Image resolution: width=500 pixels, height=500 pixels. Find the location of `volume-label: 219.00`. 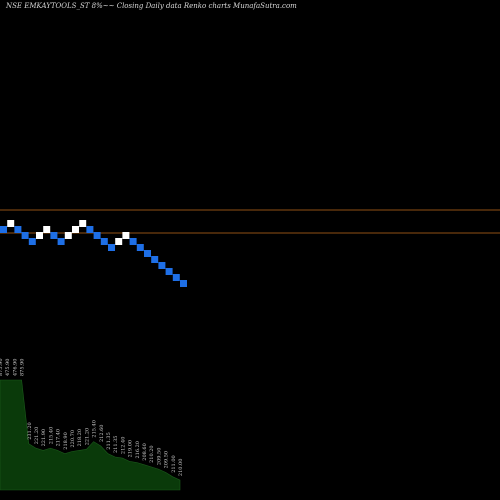

volume-label: 219.00 is located at coordinates (131, 449).